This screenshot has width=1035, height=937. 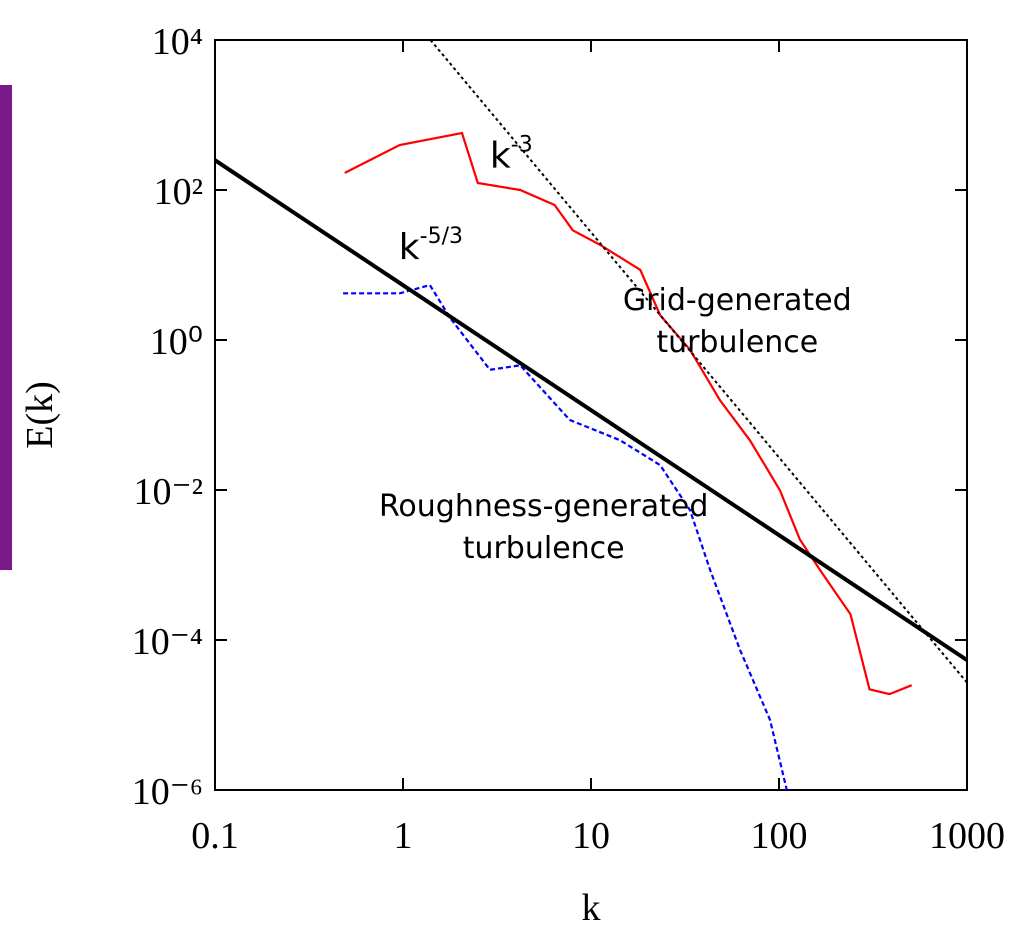 I want to click on x-tick-label: 1, so click(x=403, y=836).